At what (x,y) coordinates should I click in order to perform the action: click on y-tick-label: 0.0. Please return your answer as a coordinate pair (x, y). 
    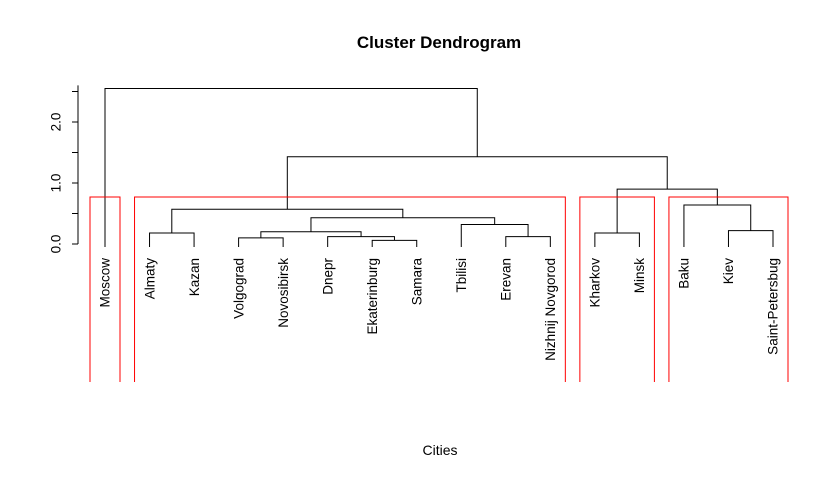
    Looking at the image, I should click on (56, 244).